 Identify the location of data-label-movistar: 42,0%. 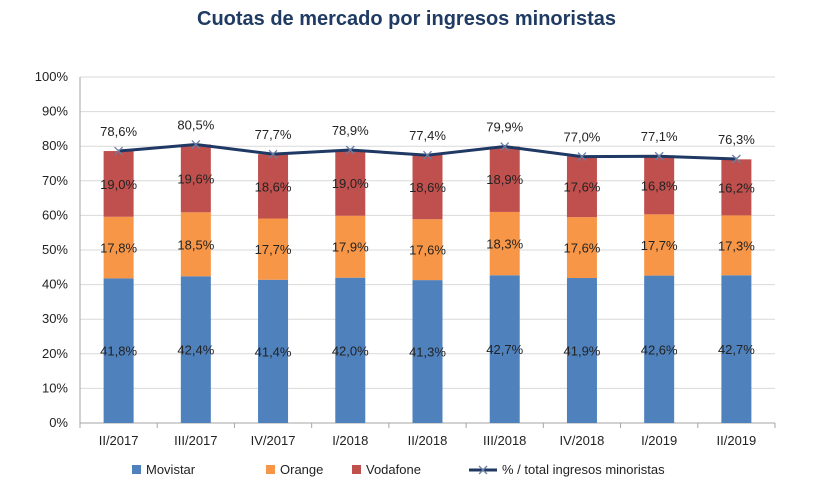
(350, 350).